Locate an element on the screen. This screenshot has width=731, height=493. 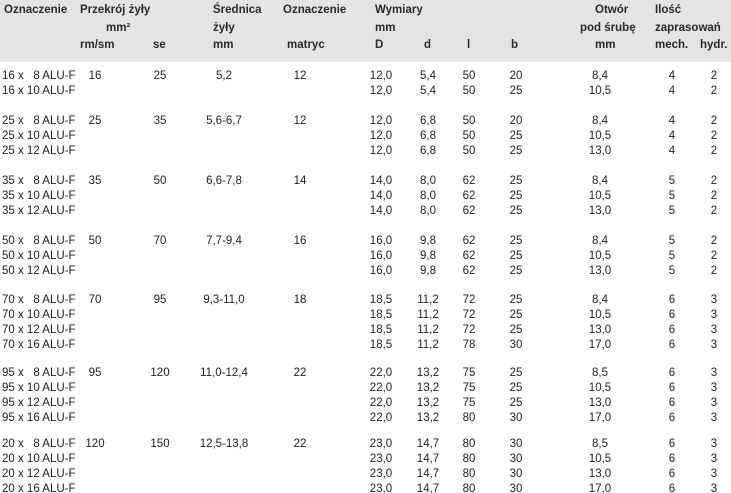
row-label: 95 x 12 ALU-F is located at coordinates (39, 403).